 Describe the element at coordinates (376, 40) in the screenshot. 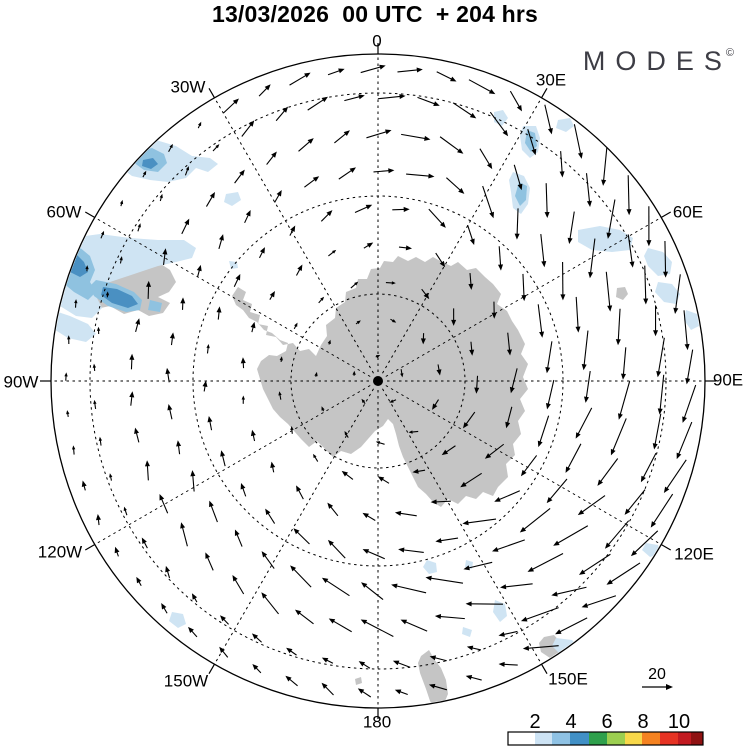

I see `meridian-label-0: 0` at that location.